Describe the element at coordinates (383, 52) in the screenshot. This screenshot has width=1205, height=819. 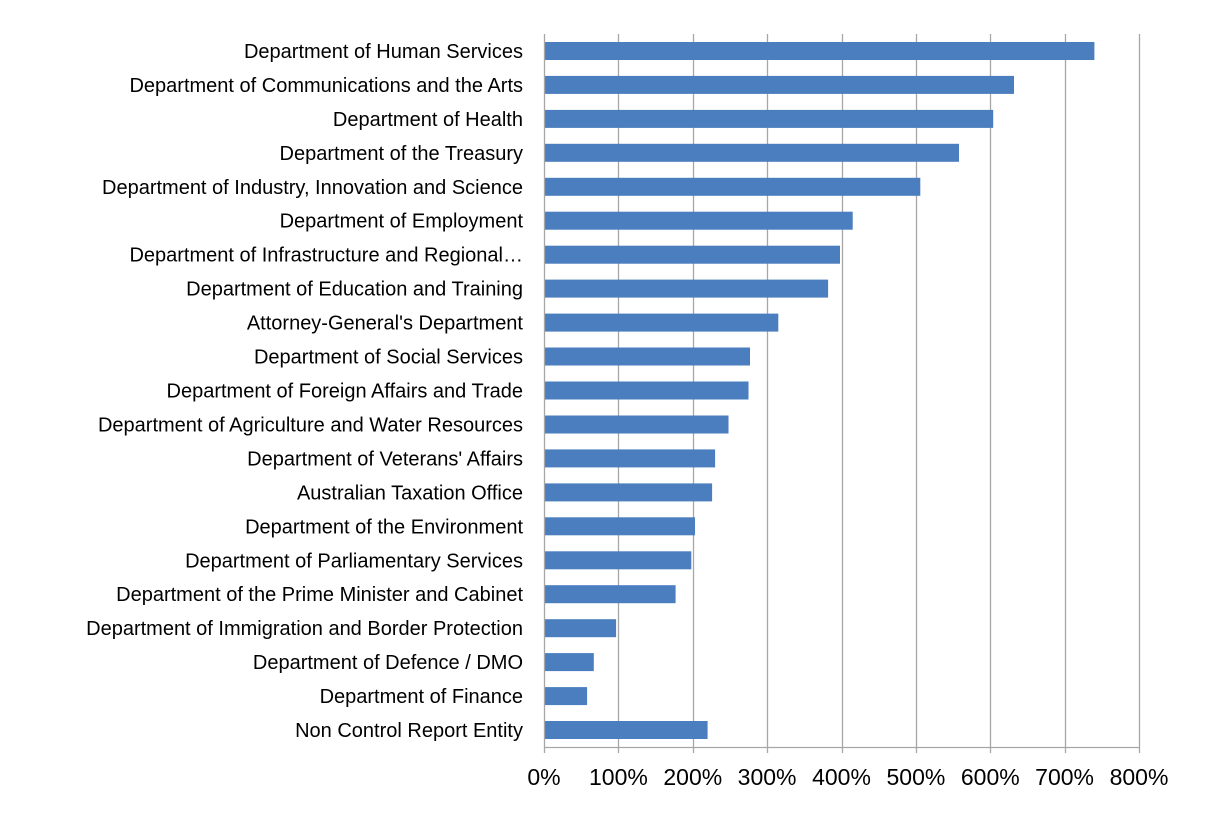
I see `category-label: Department of Human Services` at that location.